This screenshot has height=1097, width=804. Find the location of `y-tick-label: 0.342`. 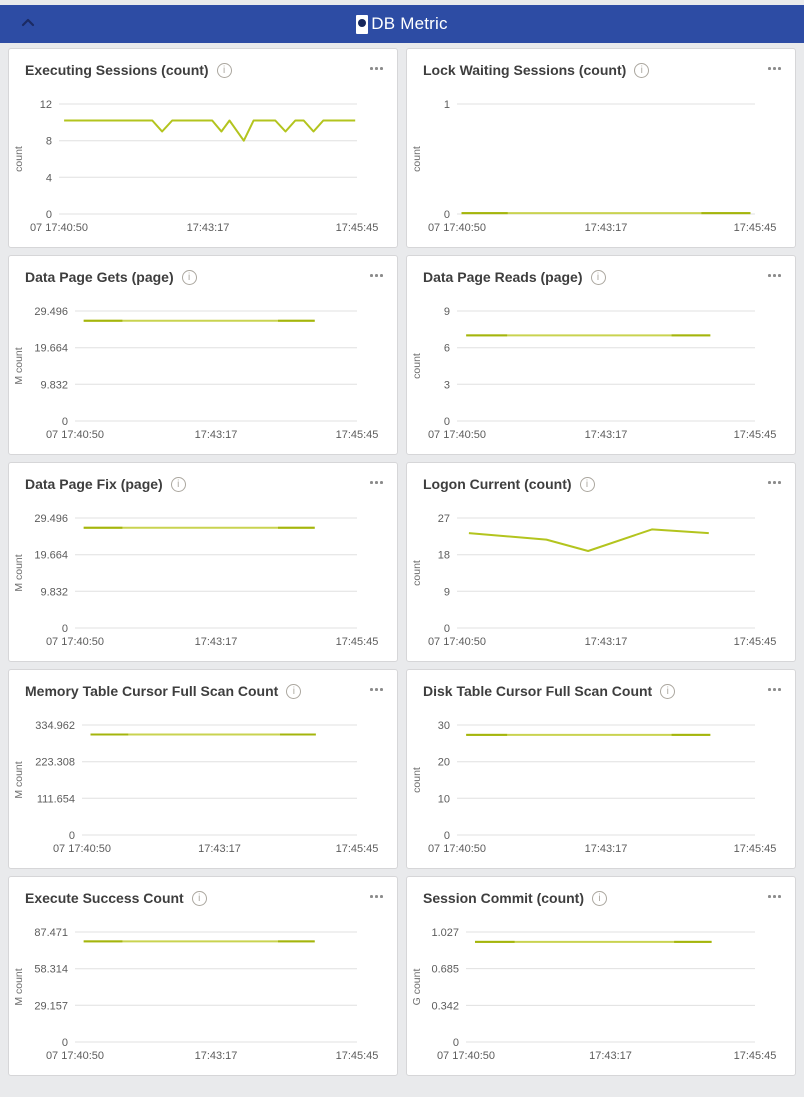

y-tick-label: 0.342 is located at coordinates (445, 1006).